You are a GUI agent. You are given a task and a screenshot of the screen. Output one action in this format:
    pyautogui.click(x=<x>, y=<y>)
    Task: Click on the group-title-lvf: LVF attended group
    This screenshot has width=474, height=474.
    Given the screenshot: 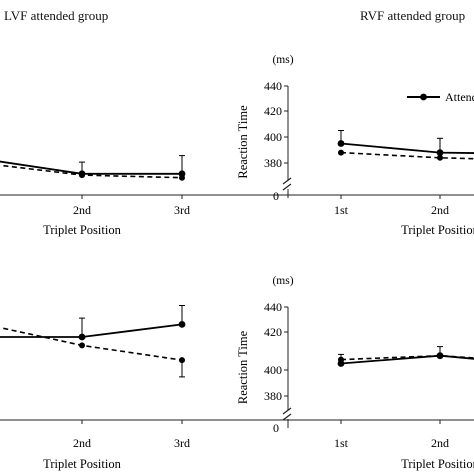 What is the action you would take?
    pyautogui.click(x=56, y=15)
    